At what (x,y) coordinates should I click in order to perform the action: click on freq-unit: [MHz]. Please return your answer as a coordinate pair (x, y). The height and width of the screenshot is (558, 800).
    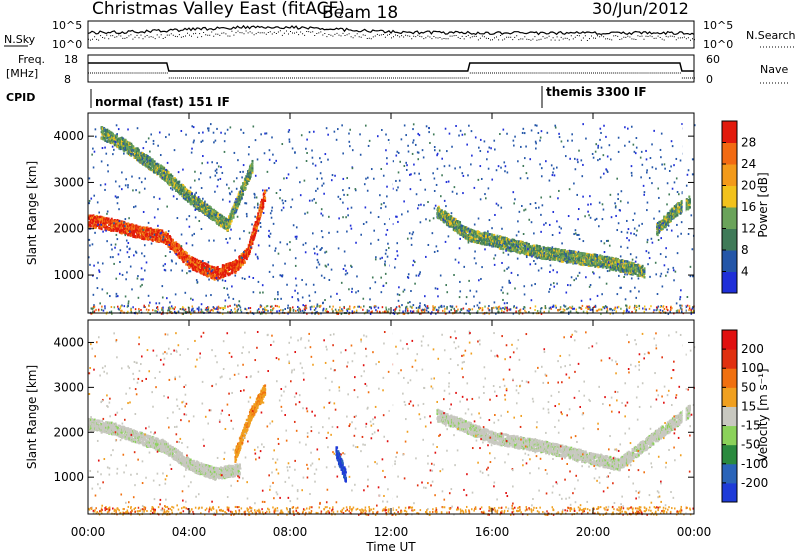
    Looking at the image, I should click on (22, 73).